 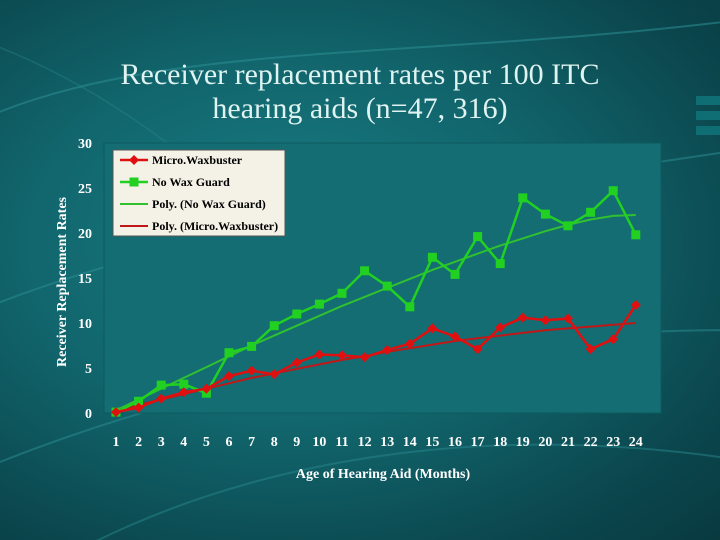 I want to click on x-tick-label: 19, so click(x=523, y=442).